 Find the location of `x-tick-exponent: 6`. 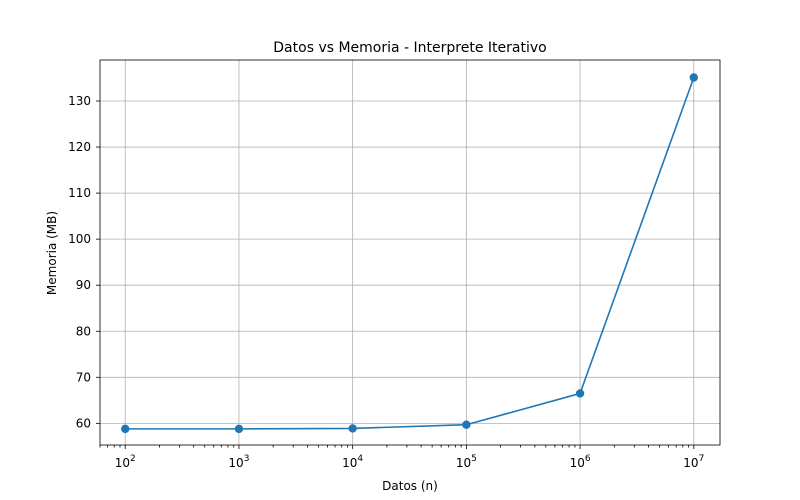

x-tick-exponent: 6 is located at coordinates (588, 459).